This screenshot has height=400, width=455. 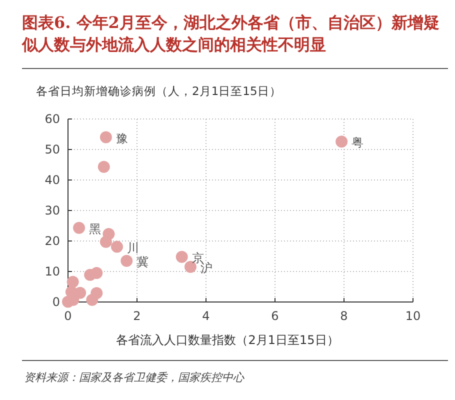 I want to click on x-tick-label: 10, so click(x=413, y=316).